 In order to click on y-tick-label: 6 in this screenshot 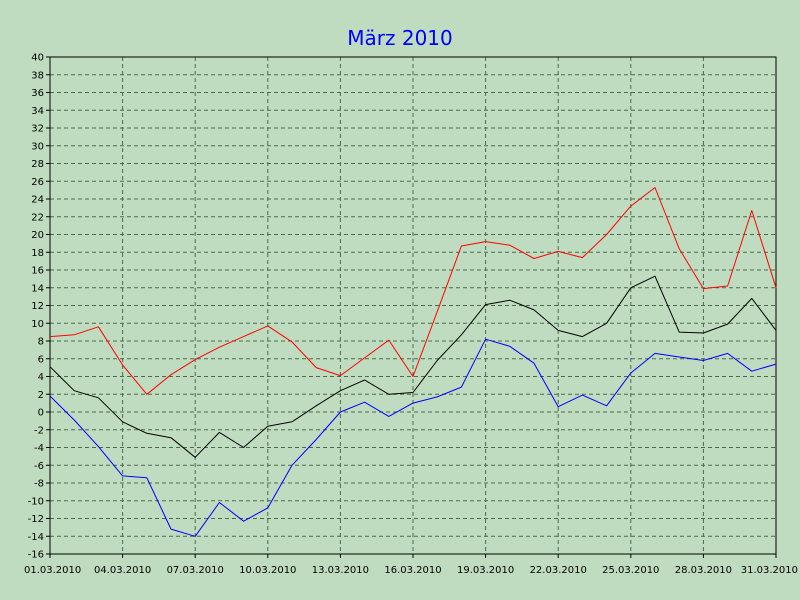, I will do `click(41, 359)`.